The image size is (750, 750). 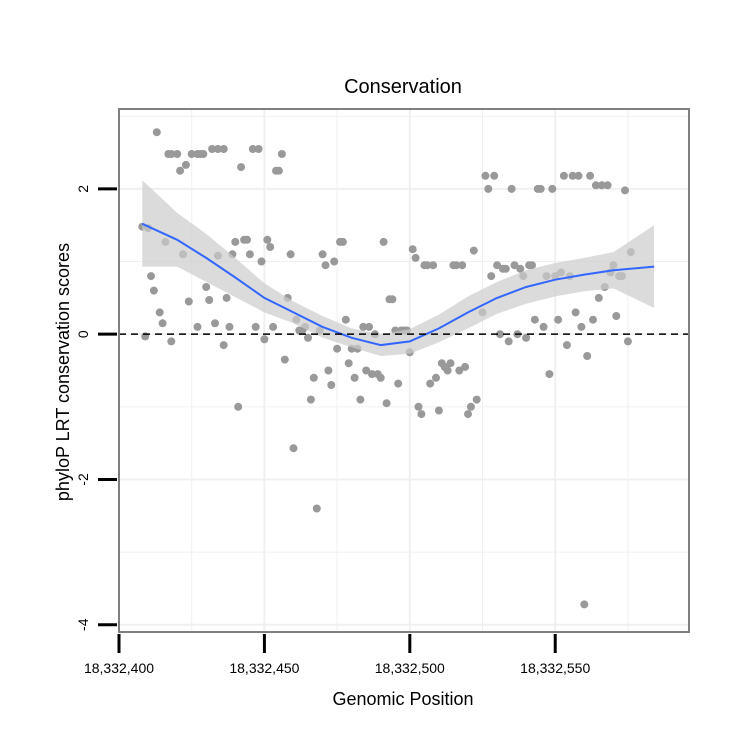 What do you see at coordinates (83, 479) in the screenshot?
I see `y-tick-label: -2` at bounding box center [83, 479].